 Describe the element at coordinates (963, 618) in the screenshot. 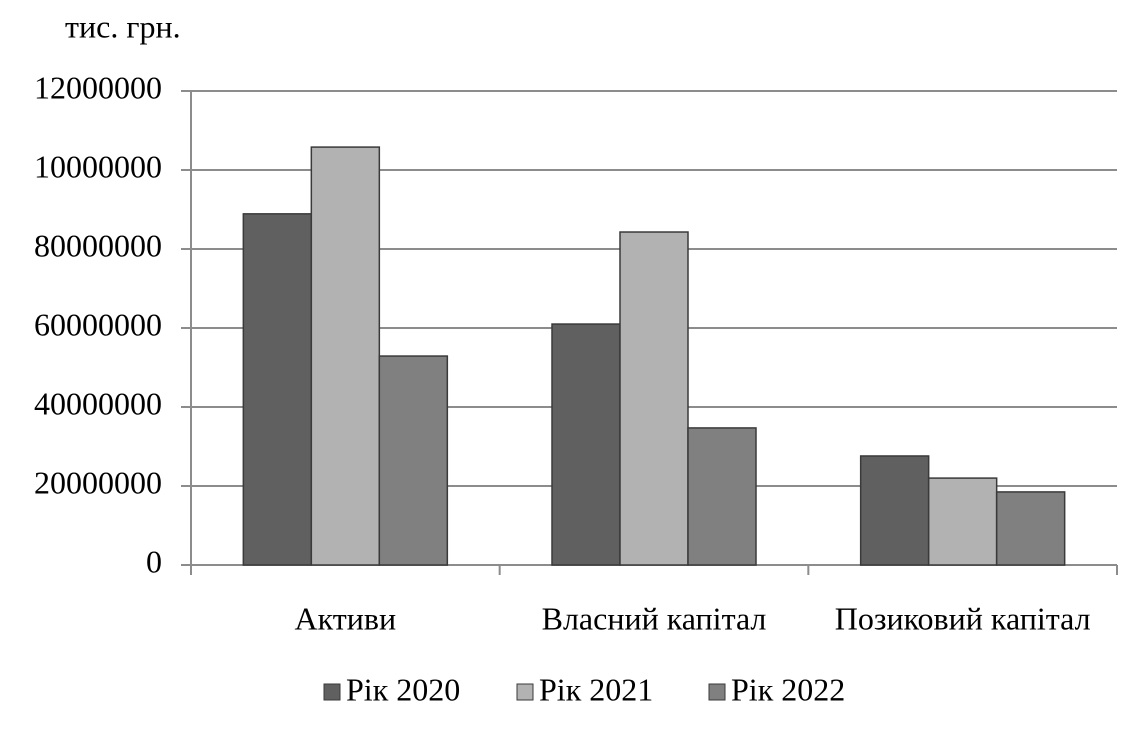

I see `x-tick-label: Позиковий капітал` at that location.